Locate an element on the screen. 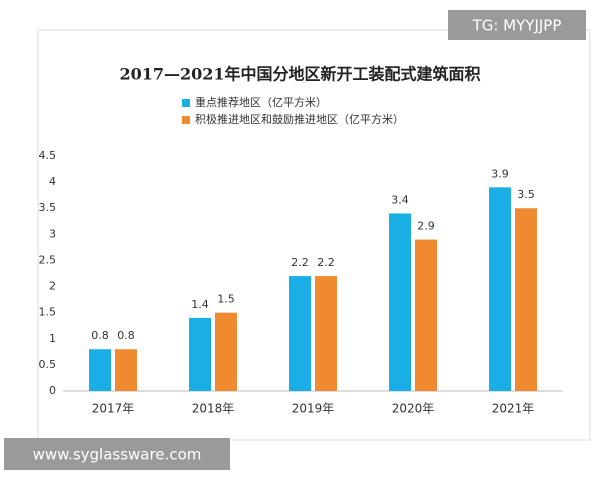 The width and height of the screenshot is (600, 480). x-tick-label: 2021年 is located at coordinates (513, 409).